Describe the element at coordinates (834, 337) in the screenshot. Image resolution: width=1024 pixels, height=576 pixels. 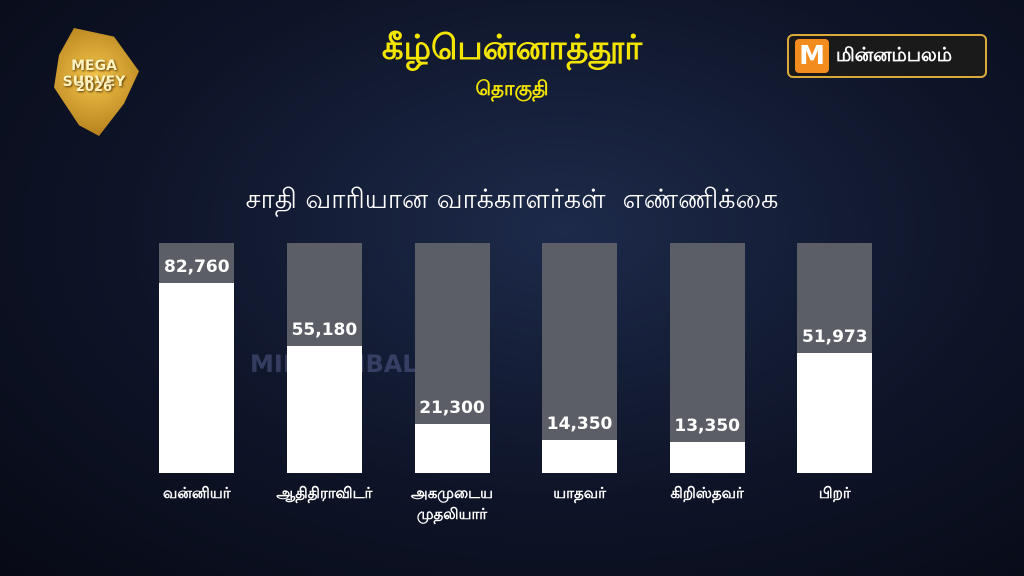
I see `value-label: 51,973` at that location.